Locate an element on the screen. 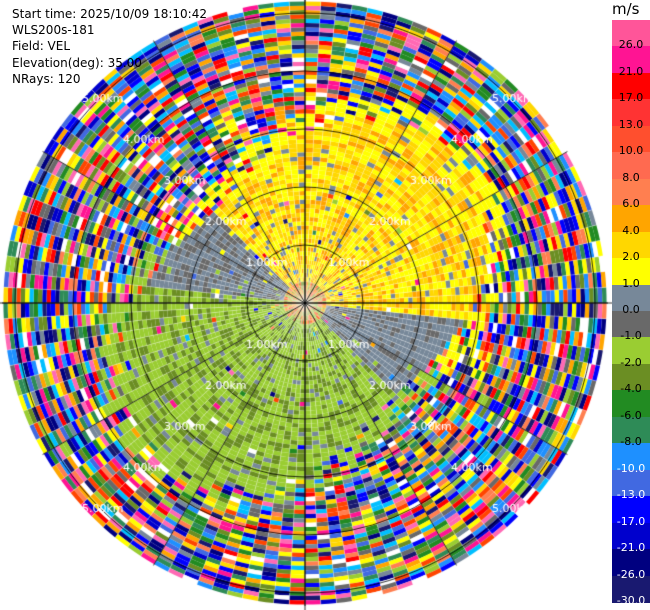  colorbar-tick-label: -6.0 is located at coordinates (631, 415).